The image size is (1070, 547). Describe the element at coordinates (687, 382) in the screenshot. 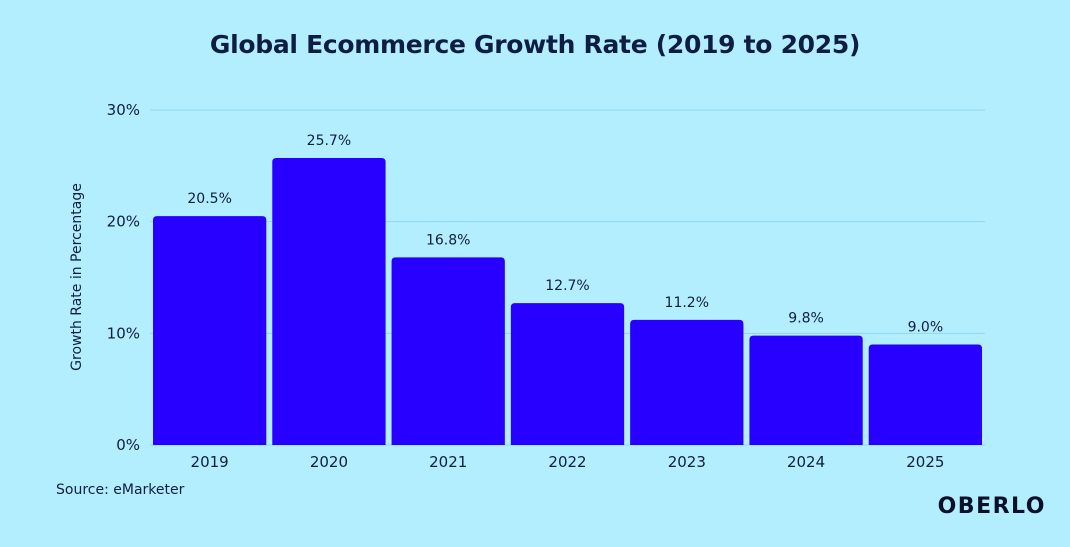

I see `bar-2023` at that location.